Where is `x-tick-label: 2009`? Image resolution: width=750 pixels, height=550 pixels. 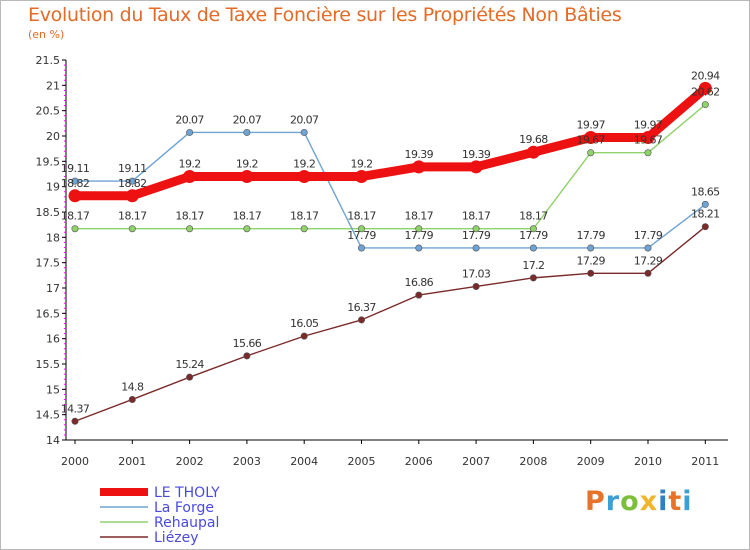 x-tick-label: 2009 is located at coordinates (591, 461).